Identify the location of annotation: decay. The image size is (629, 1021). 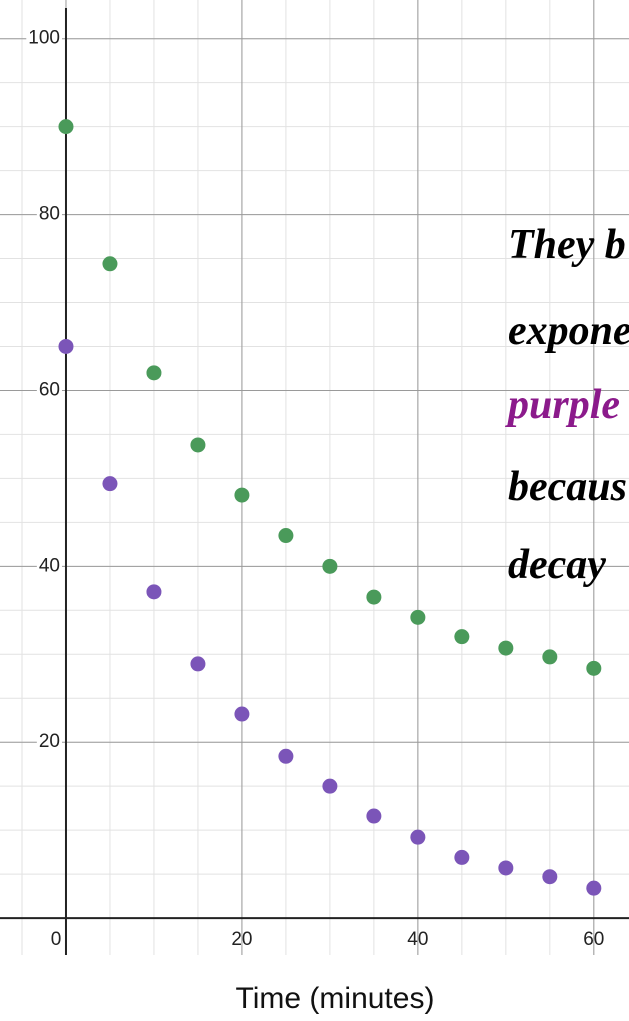
(557, 565).